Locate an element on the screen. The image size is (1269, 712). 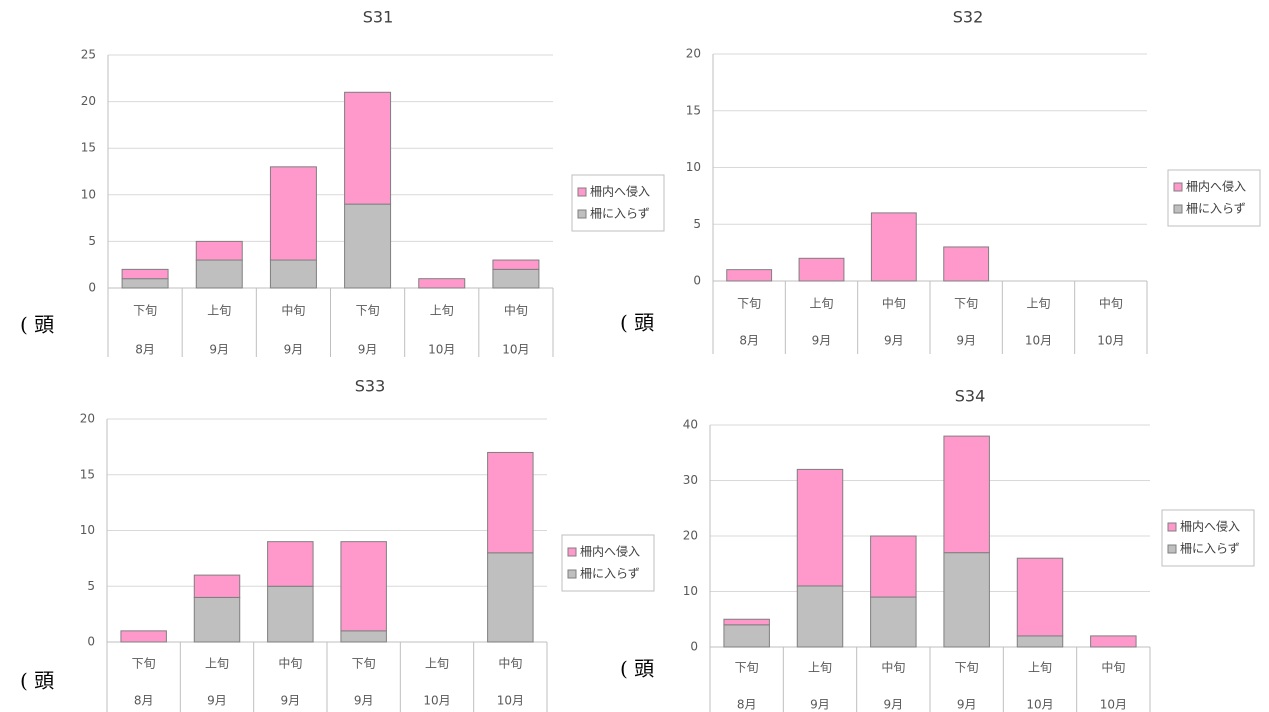
y-tick-label: 30 is located at coordinates (690, 480).